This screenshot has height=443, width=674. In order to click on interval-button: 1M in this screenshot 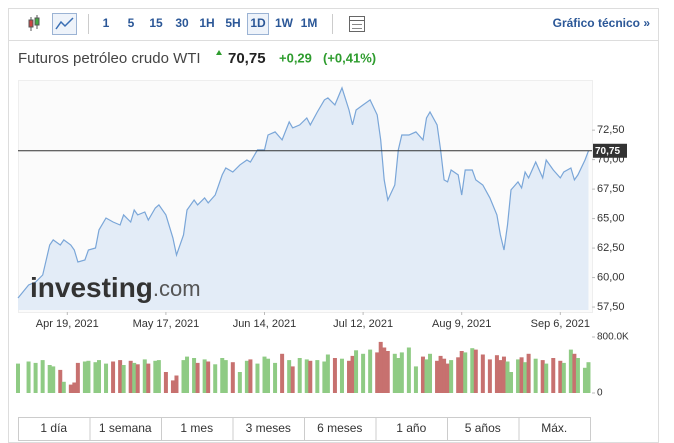, I will do `click(309, 23)`.